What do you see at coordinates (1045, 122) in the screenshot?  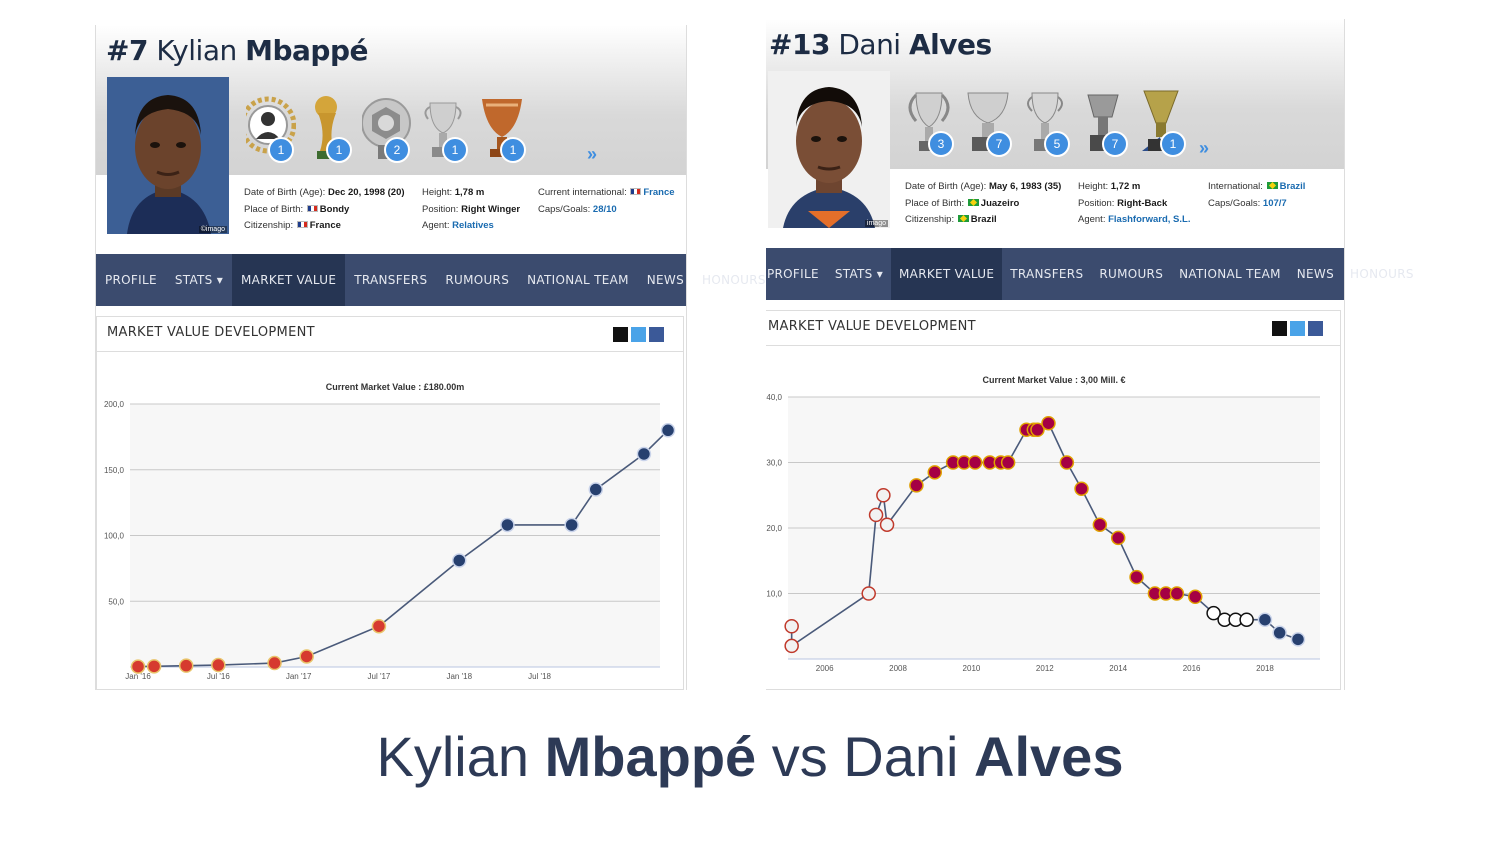 I see `trophy-copa-del-rey: 5` at bounding box center [1045, 122].